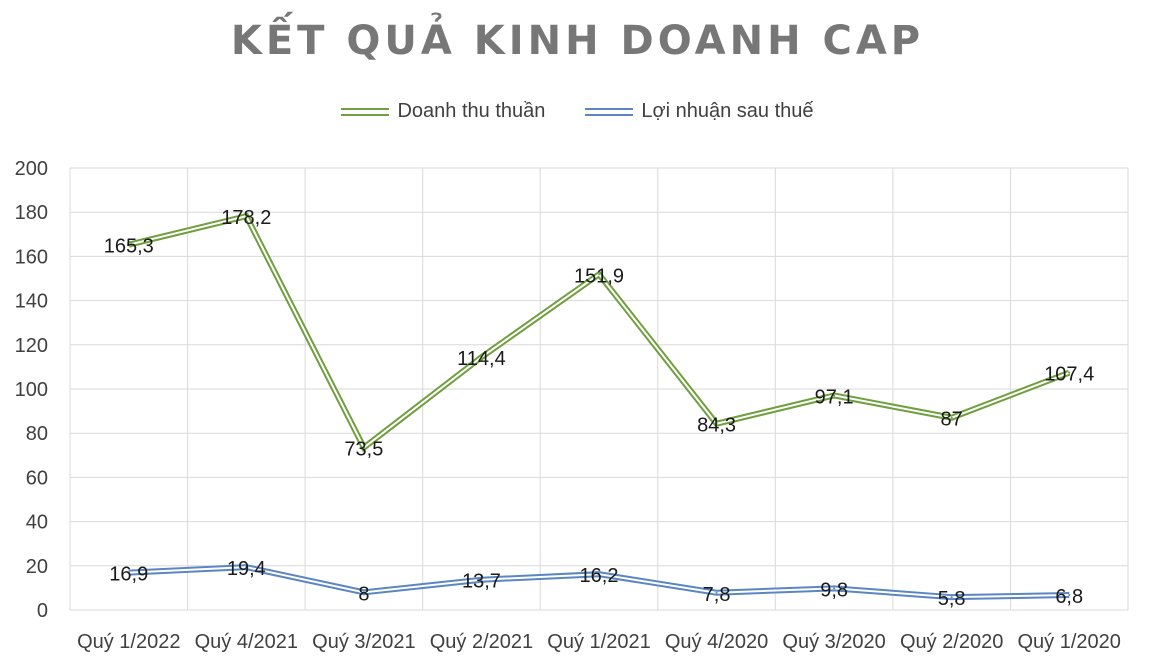 Image resolution: width=1155 pixels, height=665 pixels. I want to click on data-label: 9,8, so click(834, 590).